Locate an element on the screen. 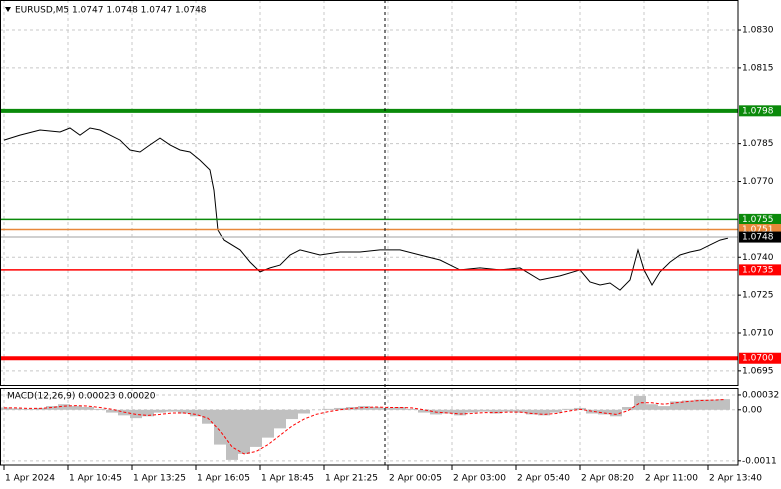 The image size is (781, 489). x-tick-label: 2 Apr 03:00 is located at coordinates (479, 479).